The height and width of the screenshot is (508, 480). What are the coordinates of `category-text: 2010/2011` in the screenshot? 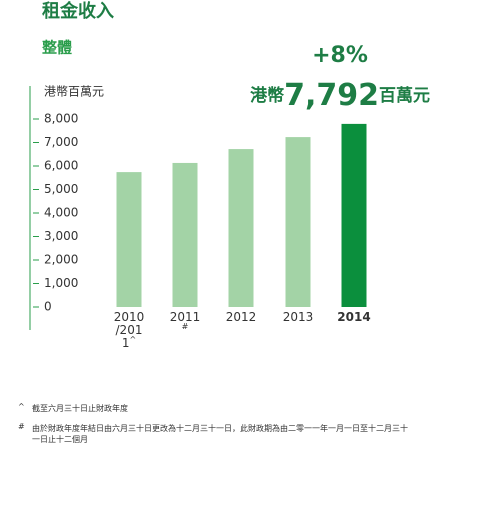 It's located at (129, 330).